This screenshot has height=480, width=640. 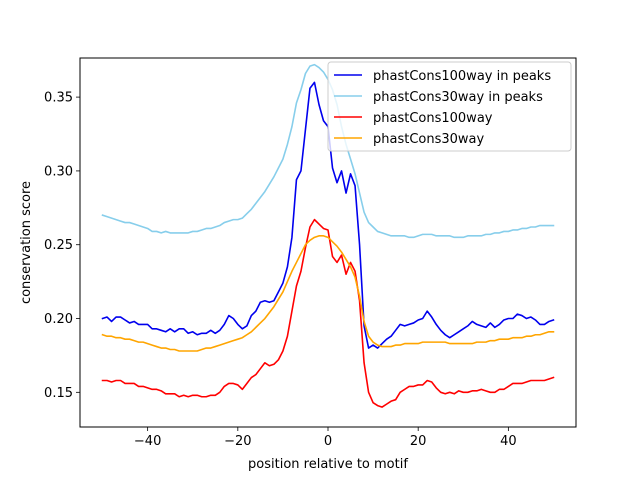 What do you see at coordinates (58, 319) in the screenshot?
I see `y-tick-label: 0.20` at bounding box center [58, 319].